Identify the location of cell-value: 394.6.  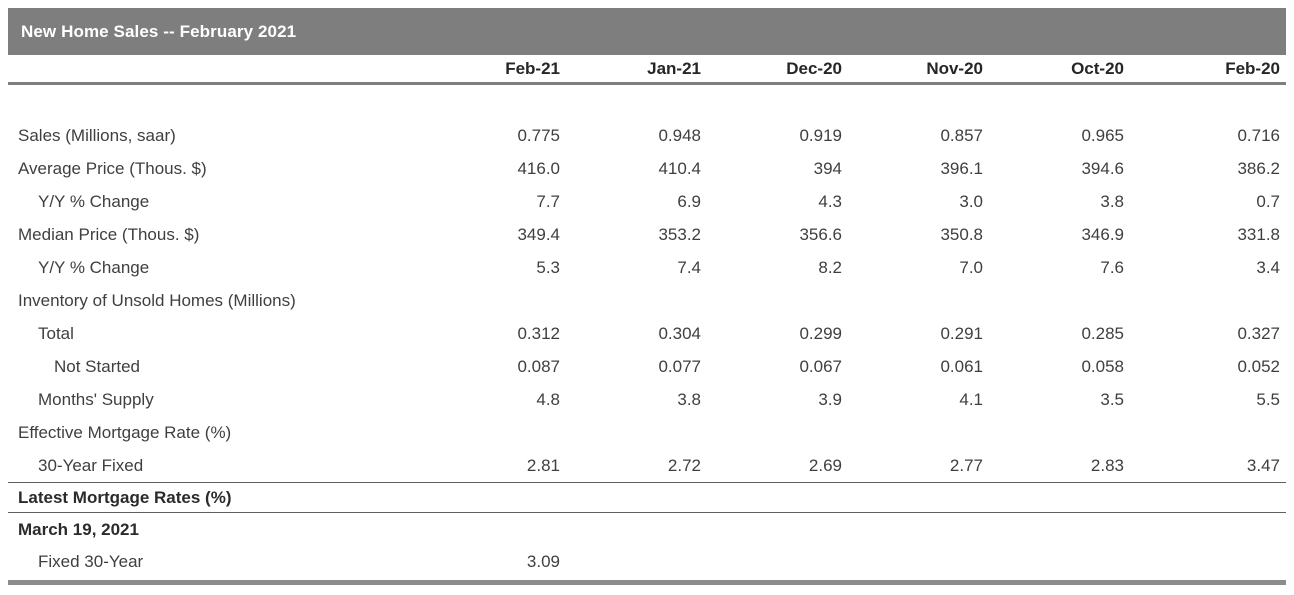
(1102, 168).